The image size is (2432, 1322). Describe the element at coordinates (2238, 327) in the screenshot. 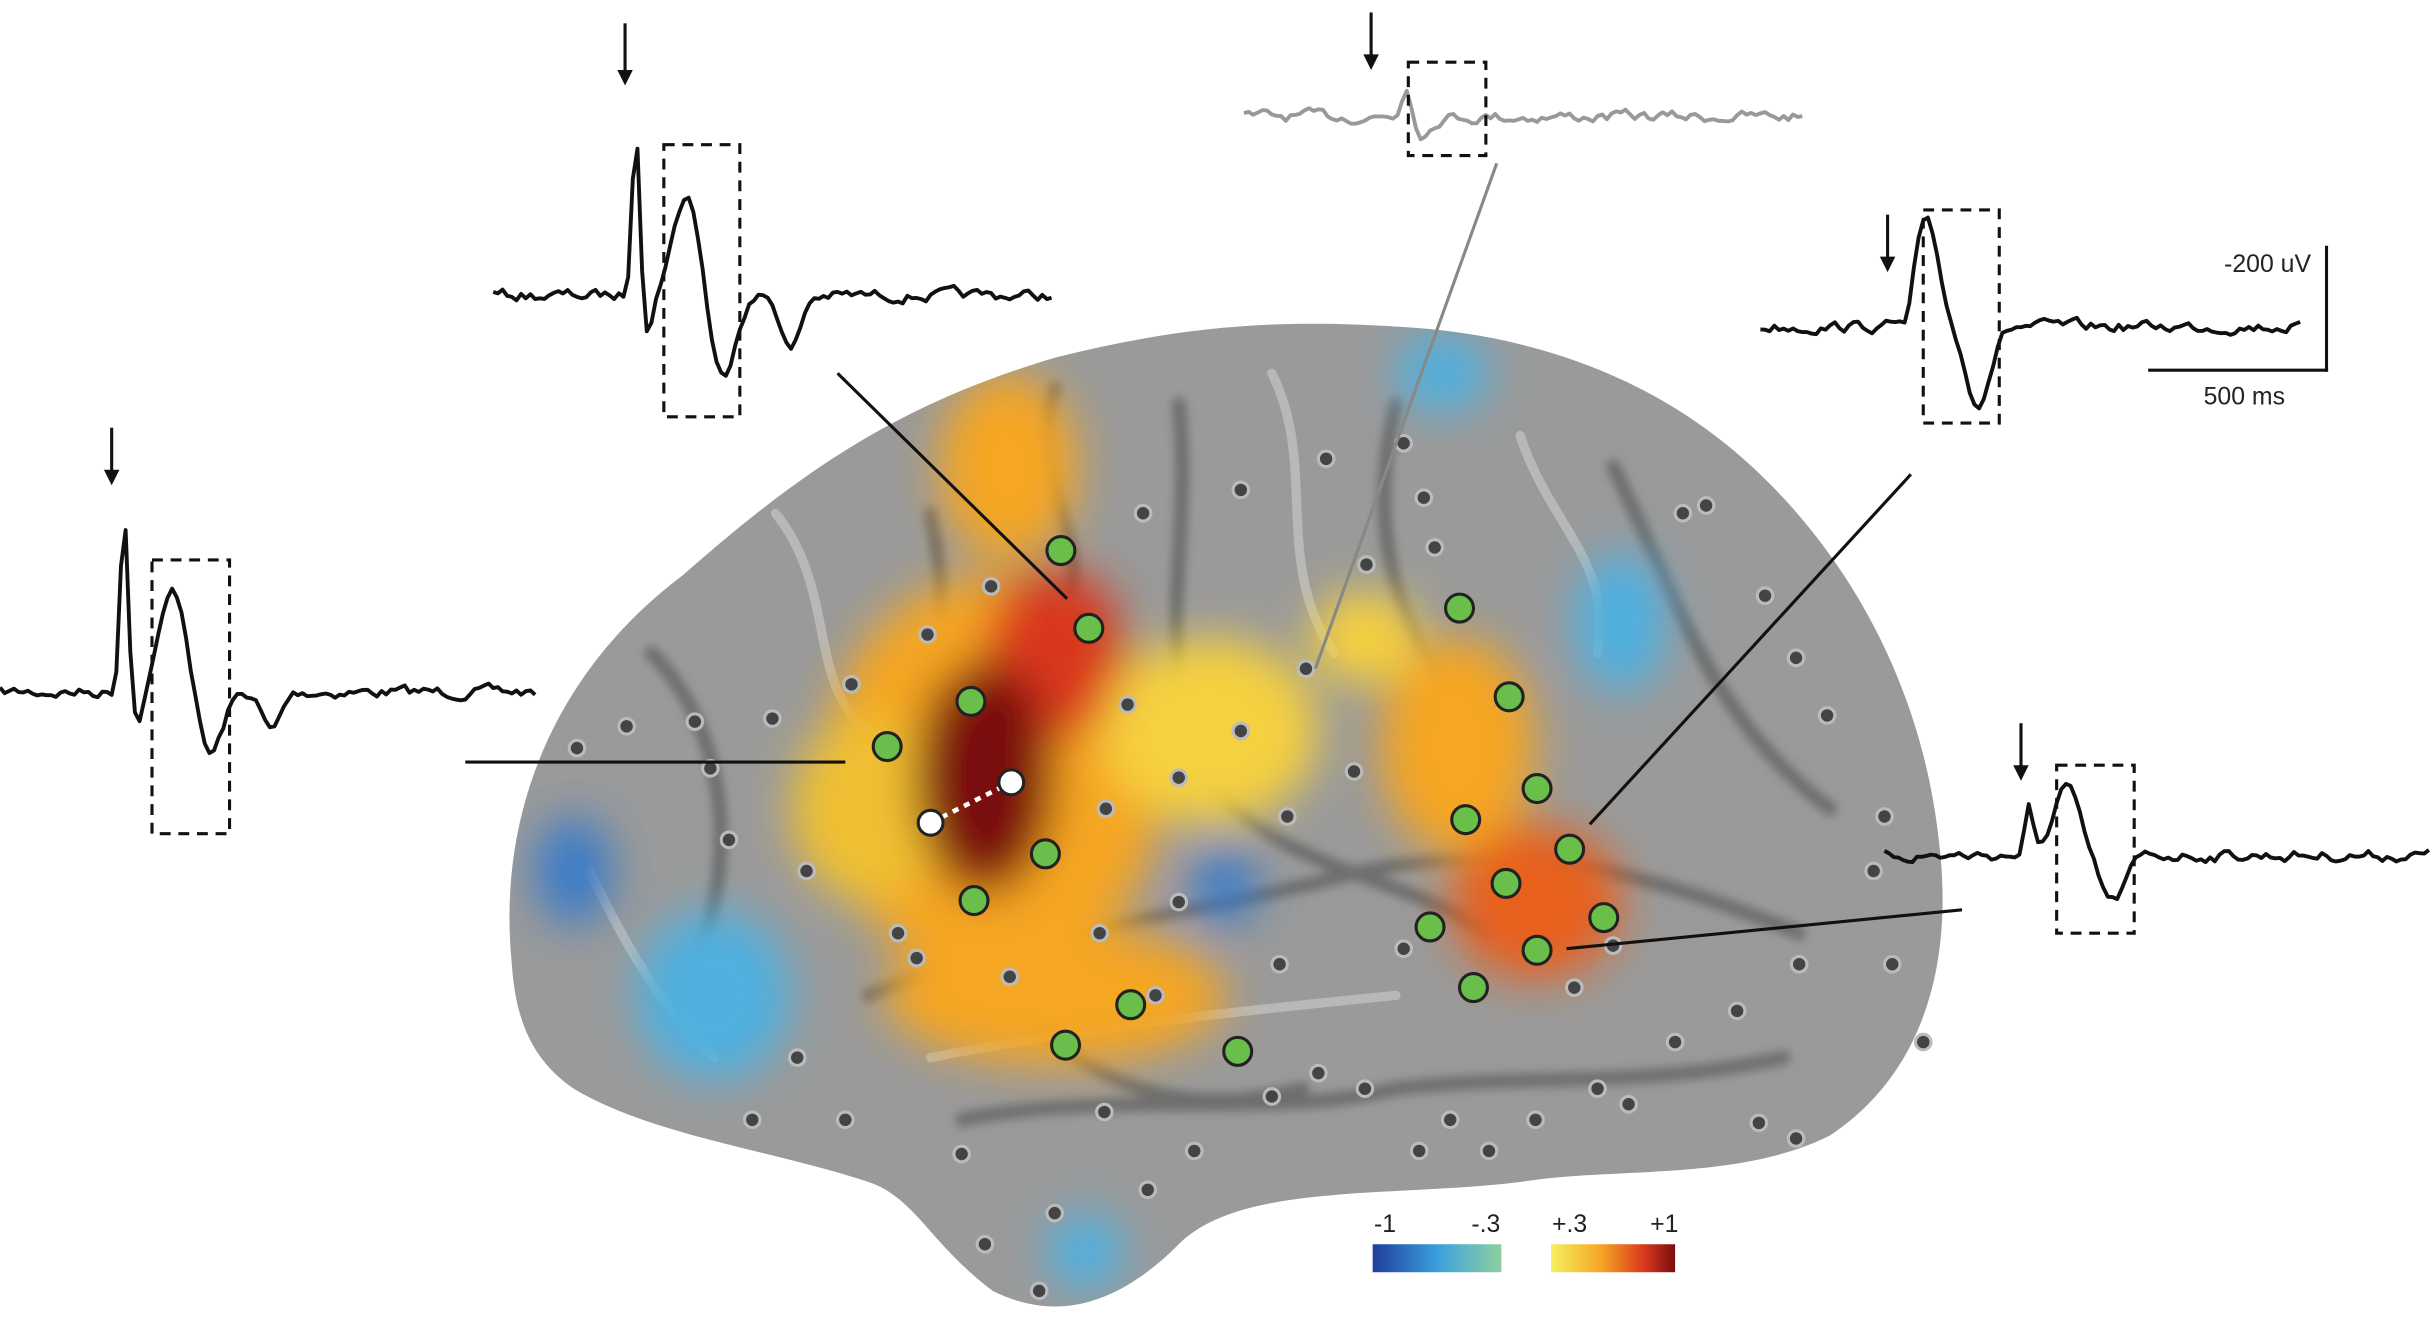

I see `scale-bar: -200 uV 500 ms` at that location.